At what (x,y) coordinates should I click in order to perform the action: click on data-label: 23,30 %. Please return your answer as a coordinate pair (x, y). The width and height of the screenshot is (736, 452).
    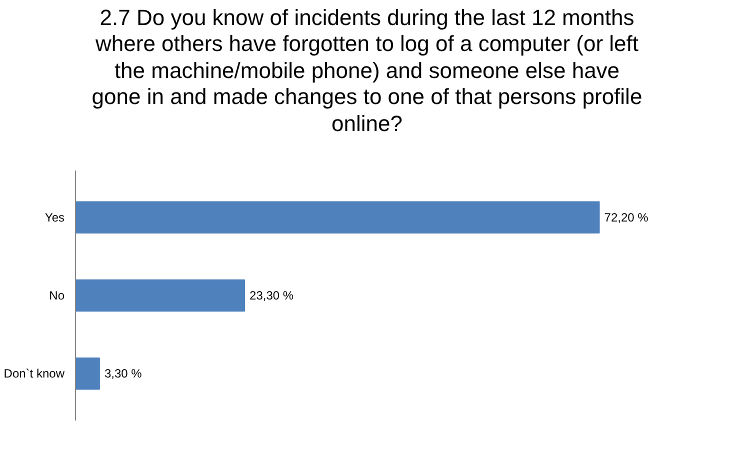
    Looking at the image, I should click on (272, 295).